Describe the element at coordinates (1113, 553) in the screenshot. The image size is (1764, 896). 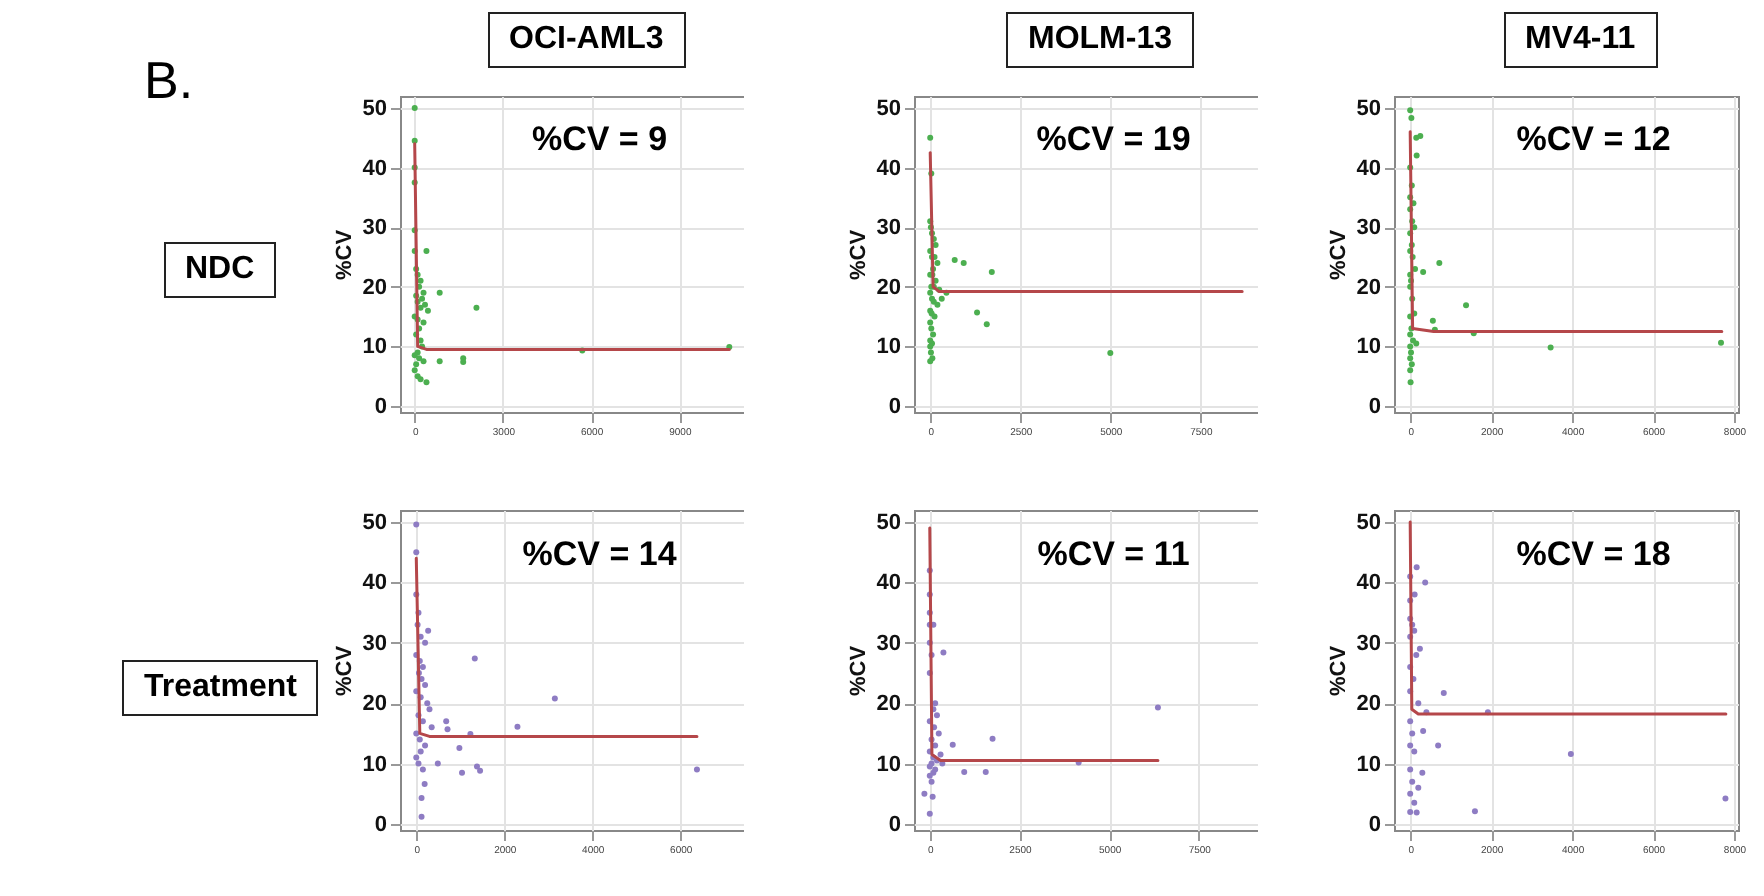
I see `annotation: %CV = 11` at that location.